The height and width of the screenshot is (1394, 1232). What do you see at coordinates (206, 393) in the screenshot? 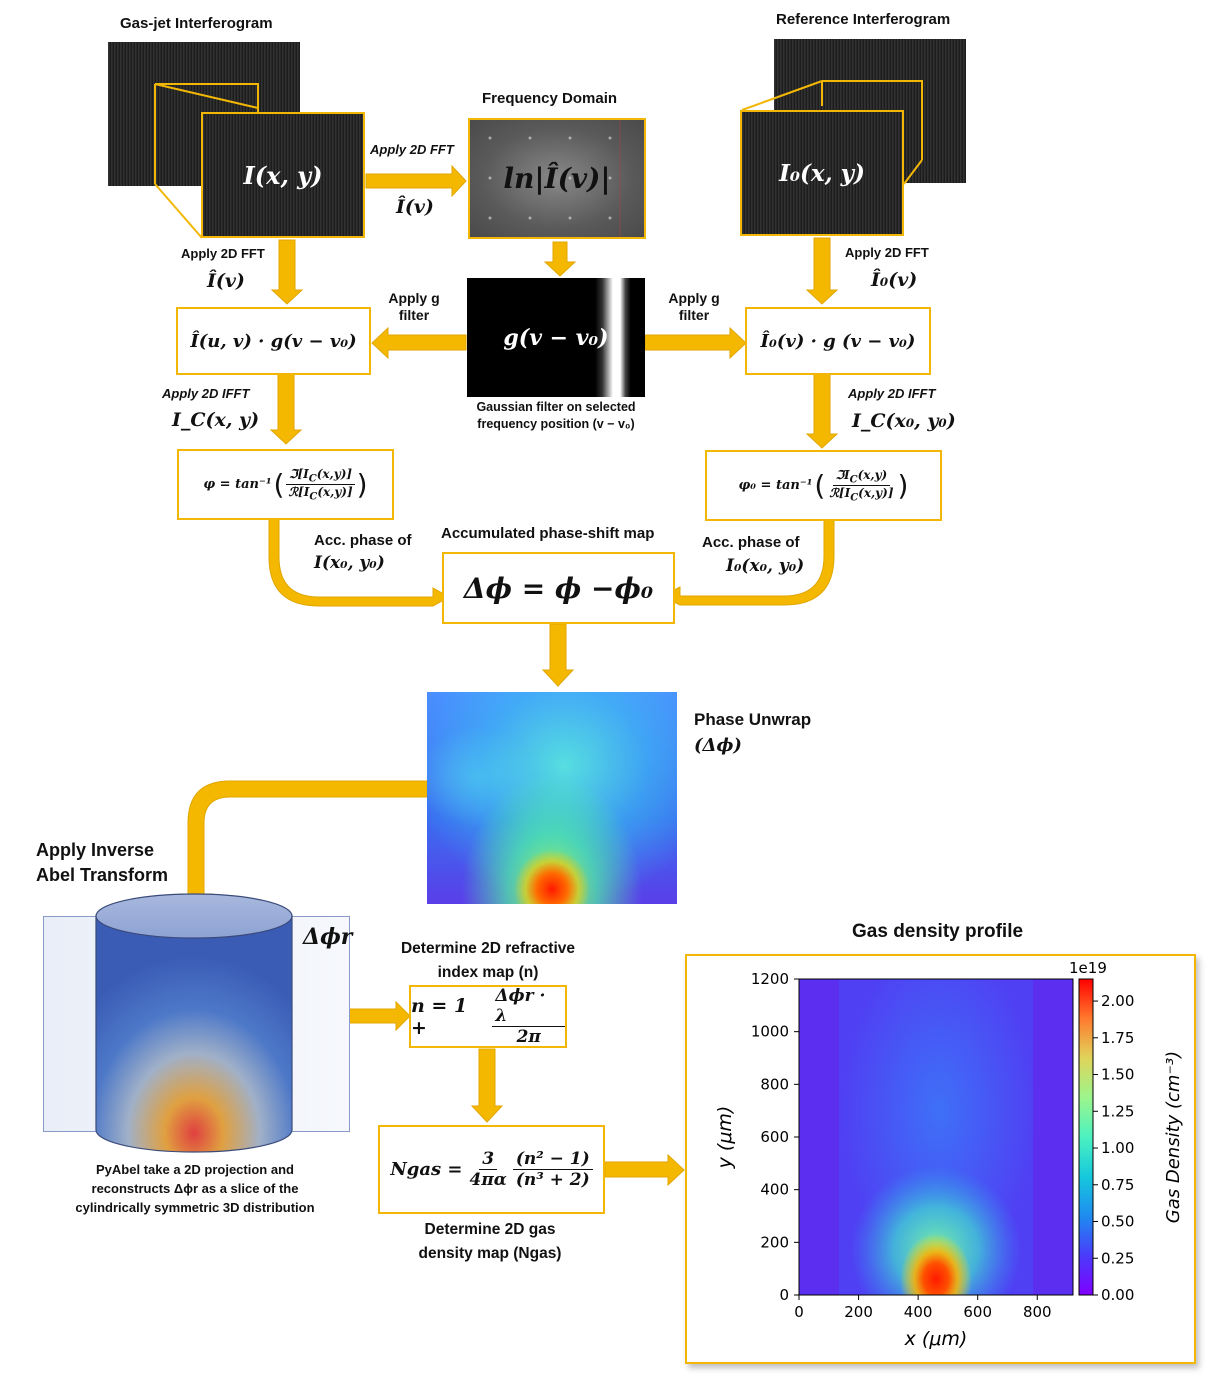
I see `apply-ifft-left-label: Apply 2D IFFT` at bounding box center [206, 393].